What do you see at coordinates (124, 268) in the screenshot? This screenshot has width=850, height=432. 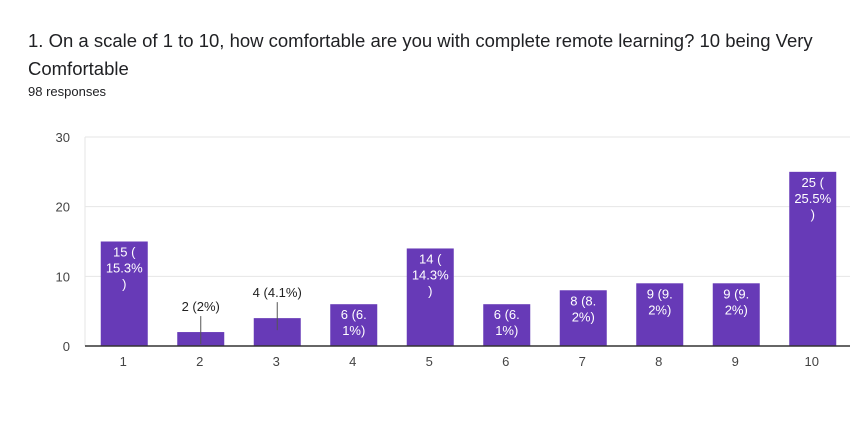 I see `data-label-1-line-2: 15.3%` at bounding box center [124, 268].